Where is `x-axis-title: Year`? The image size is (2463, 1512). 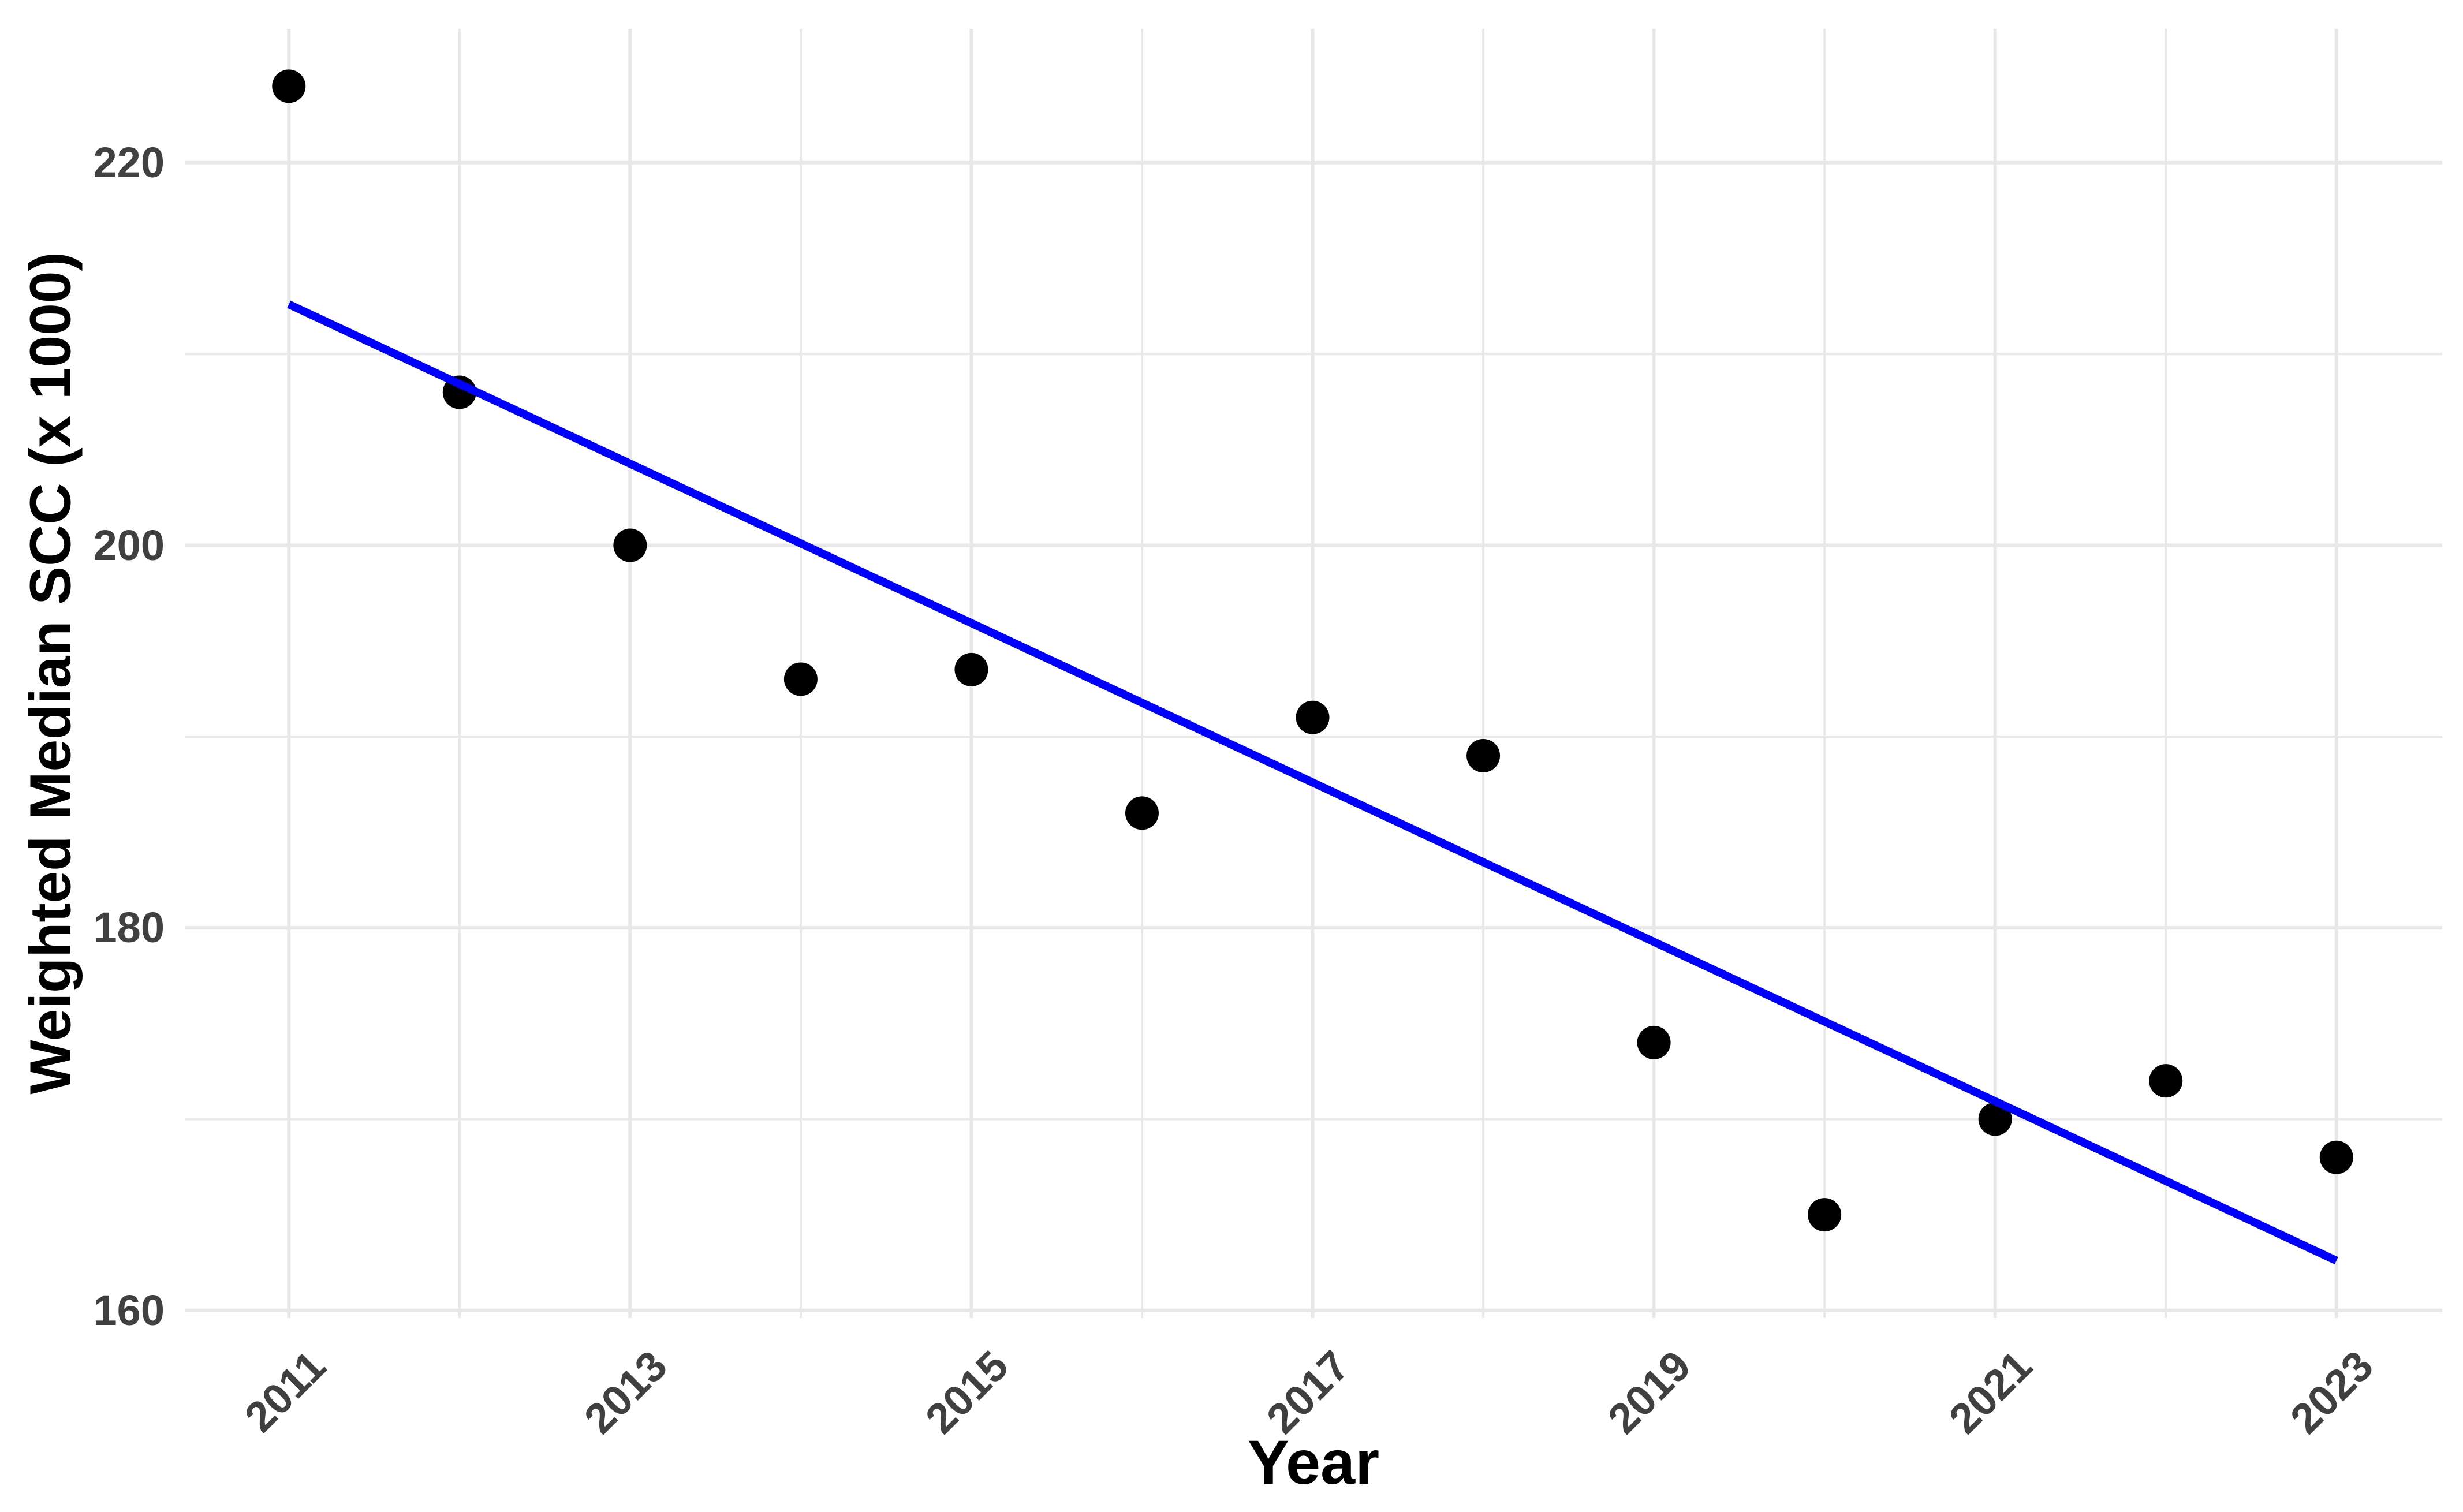 x-axis-title: Year is located at coordinates (1313, 1462).